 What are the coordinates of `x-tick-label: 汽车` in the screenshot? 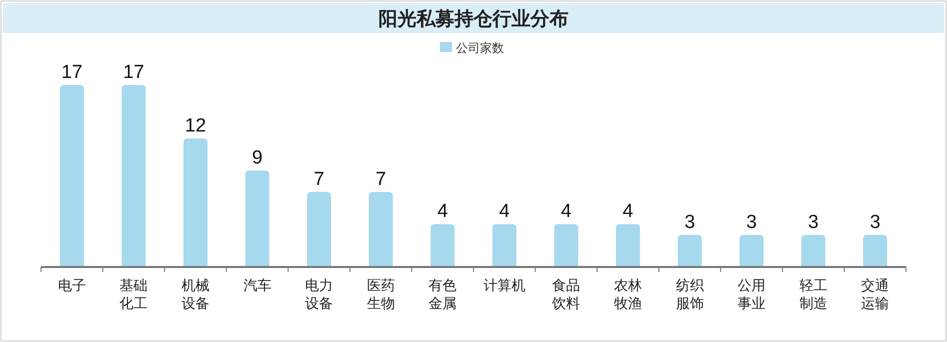 It's located at (257, 285).